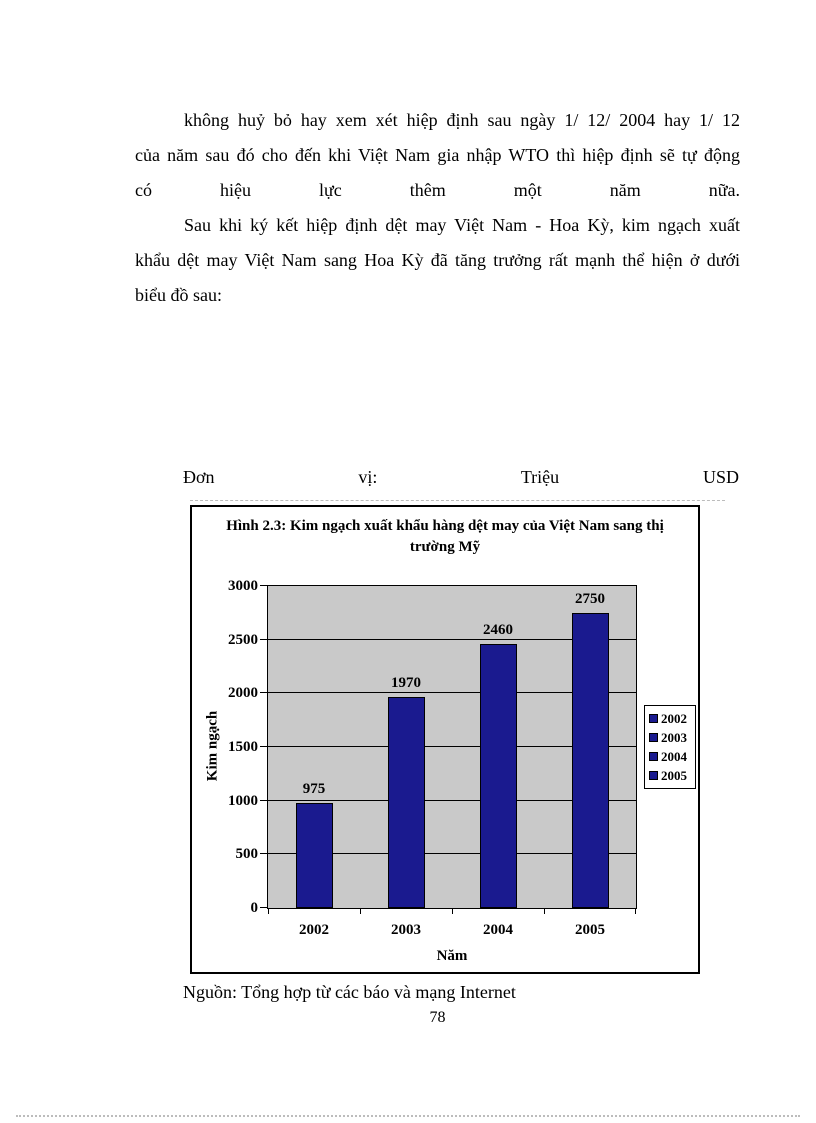 This screenshot has height=1123, width=816. What do you see at coordinates (590, 930) in the screenshot?
I see `x-tick-label: 2005` at bounding box center [590, 930].